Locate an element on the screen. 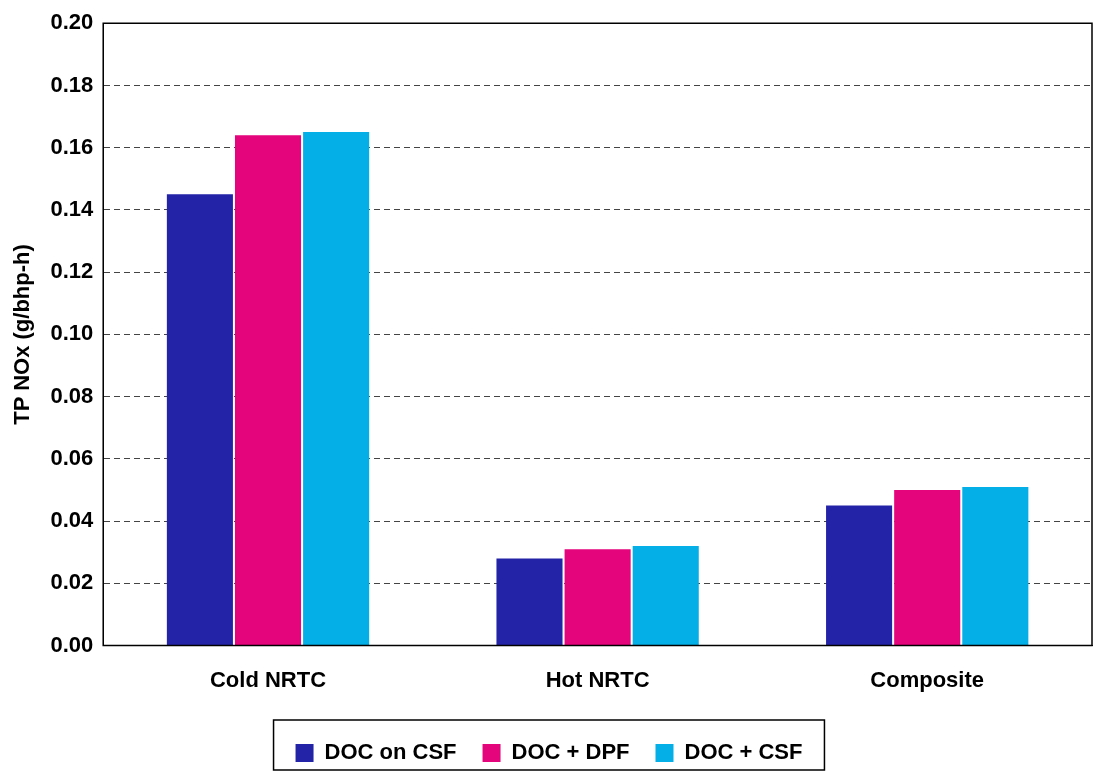 The height and width of the screenshot is (774, 1100). legend-label: DOC on CSF is located at coordinates (390, 752).